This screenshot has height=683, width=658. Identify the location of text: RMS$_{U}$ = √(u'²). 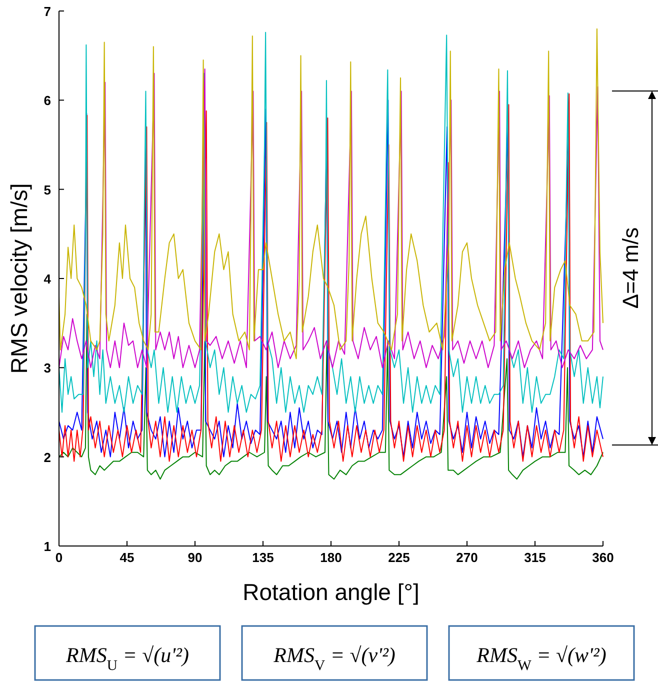
(127, 658).